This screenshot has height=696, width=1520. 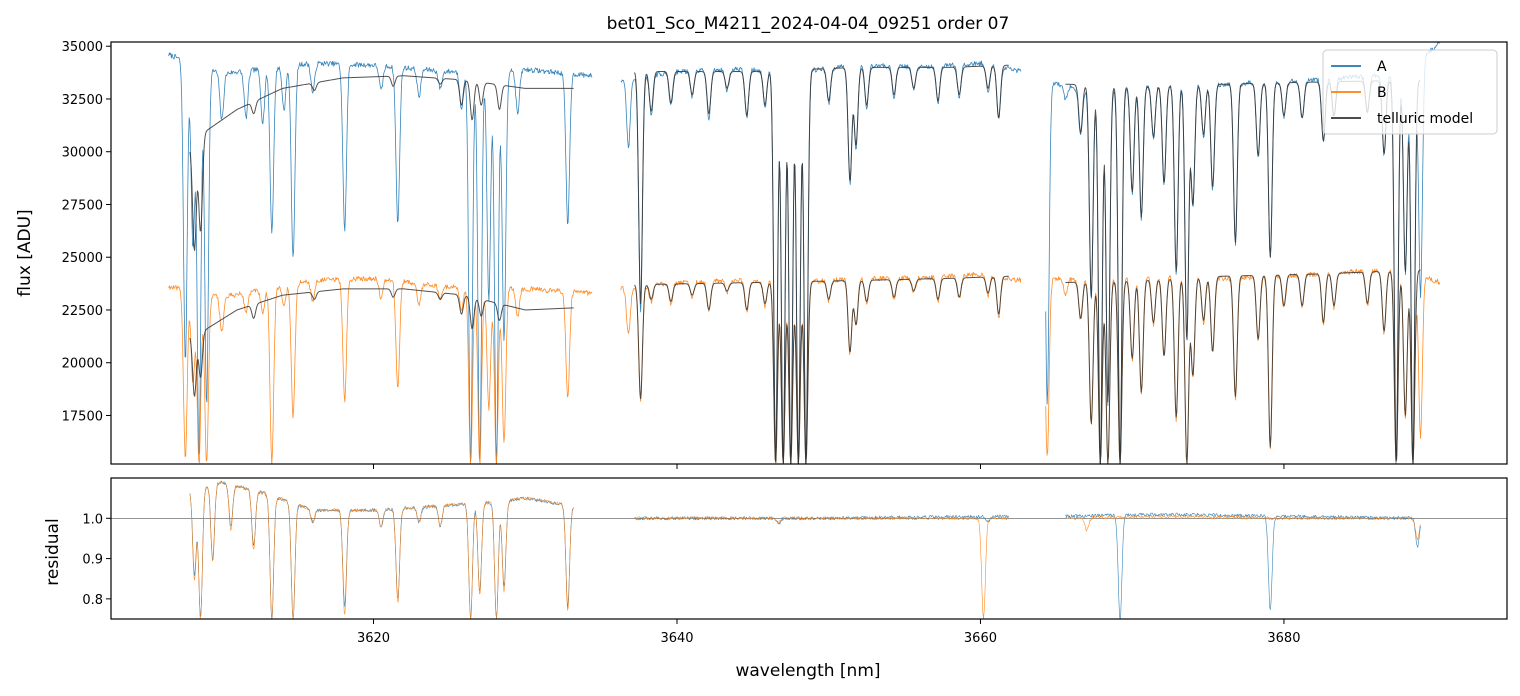 What do you see at coordinates (829, 466) in the screenshot?
I see `top-x-ticks` at bounding box center [829, 466].